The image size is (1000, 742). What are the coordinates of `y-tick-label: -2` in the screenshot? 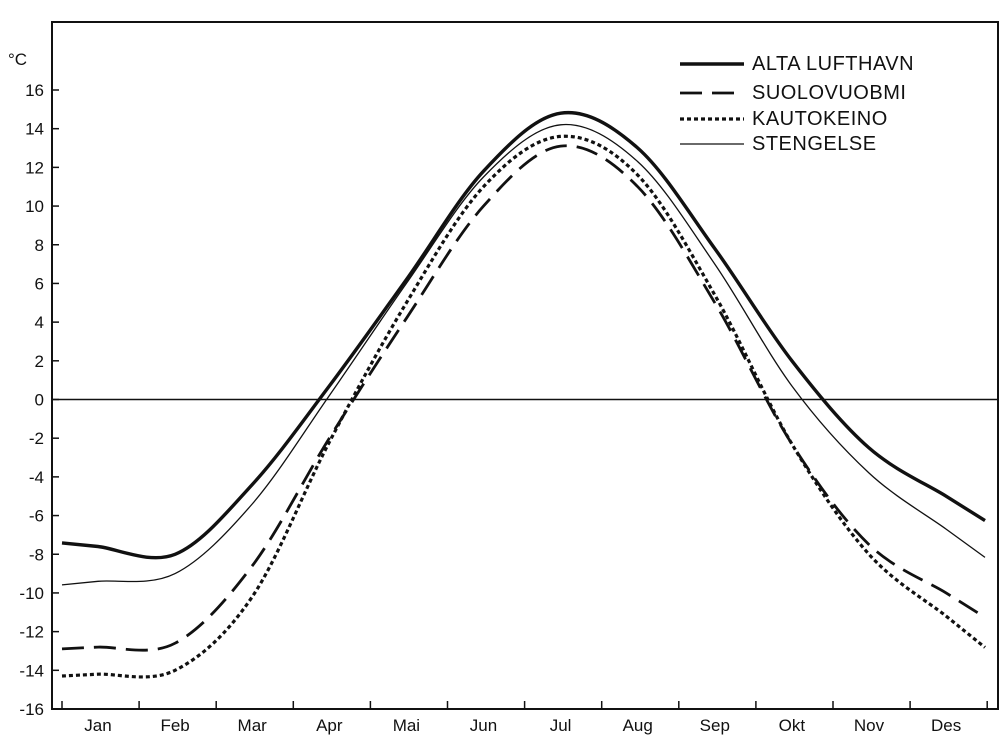 It's located at (36, 438).